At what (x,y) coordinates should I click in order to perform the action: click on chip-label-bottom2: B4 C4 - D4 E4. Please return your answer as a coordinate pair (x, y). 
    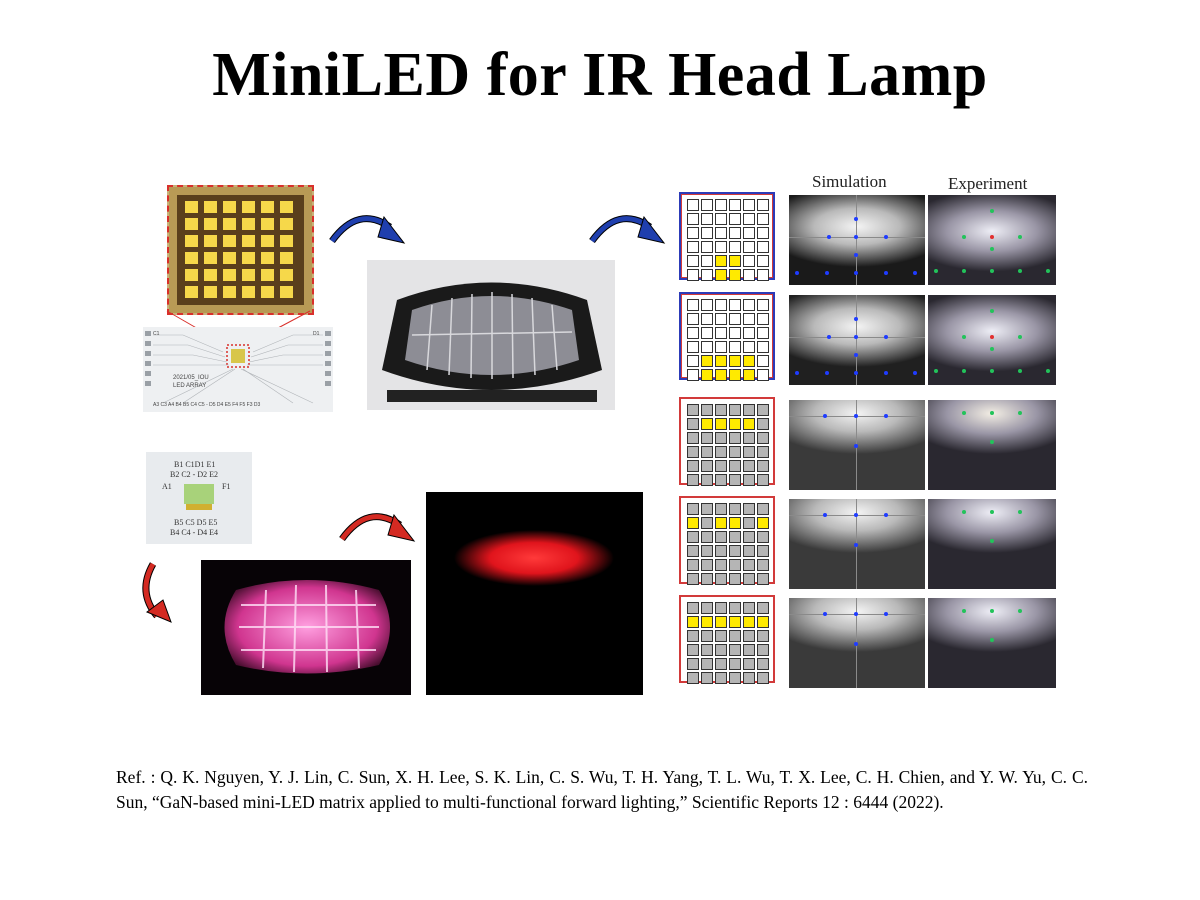
    Looking at the image, I should click on (194, 532).